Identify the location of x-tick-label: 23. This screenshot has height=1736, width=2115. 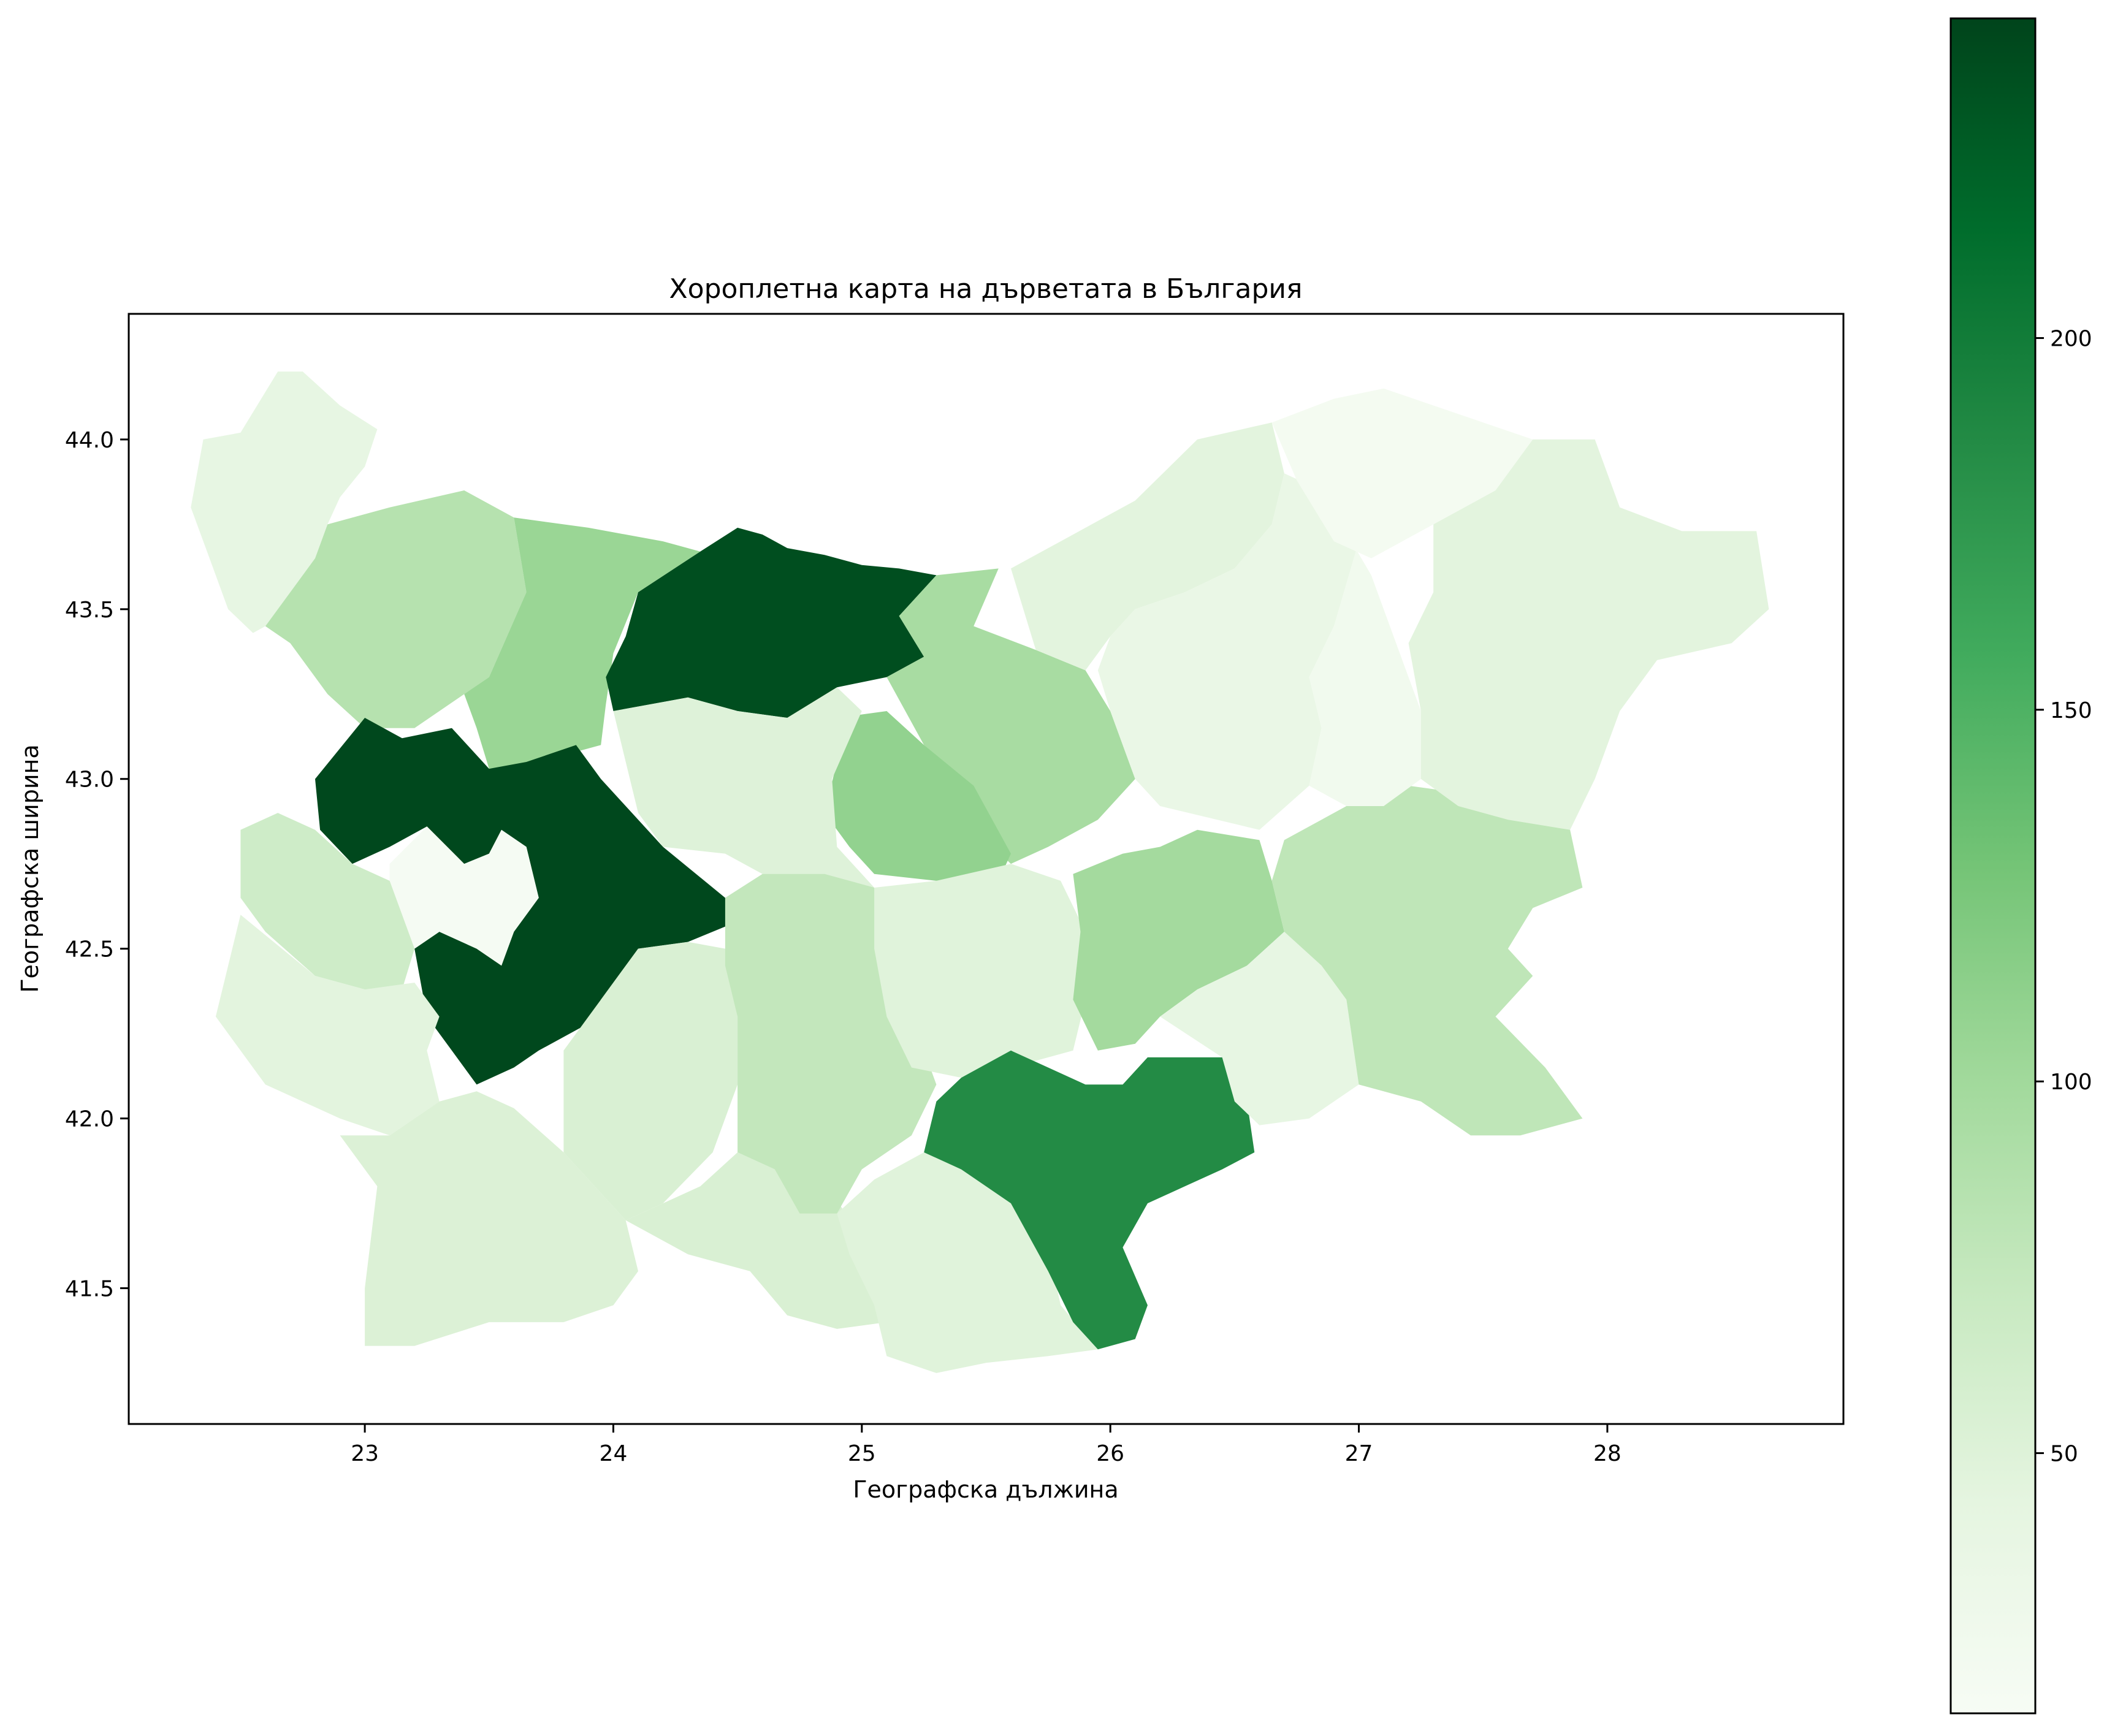
(365, 1453).